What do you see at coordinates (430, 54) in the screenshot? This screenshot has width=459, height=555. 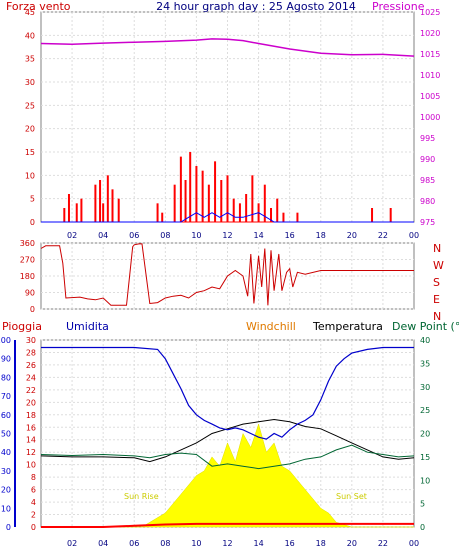 I see `pressure-tick-label: 1015` at bounding box center [430, 54].